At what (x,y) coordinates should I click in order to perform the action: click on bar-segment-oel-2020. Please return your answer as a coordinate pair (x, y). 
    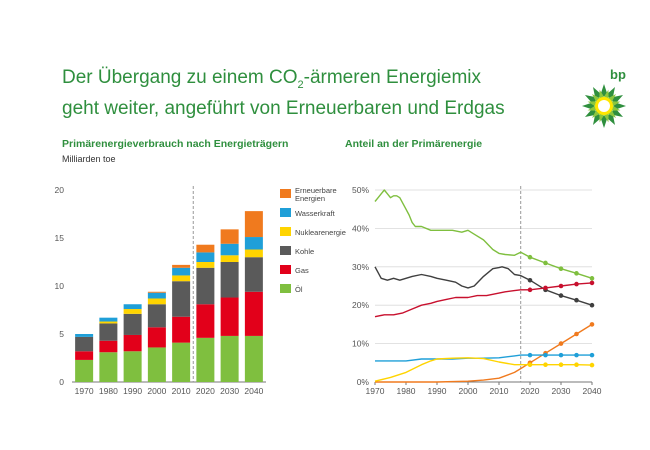
    Looking at the image, I should click on (205, 359).